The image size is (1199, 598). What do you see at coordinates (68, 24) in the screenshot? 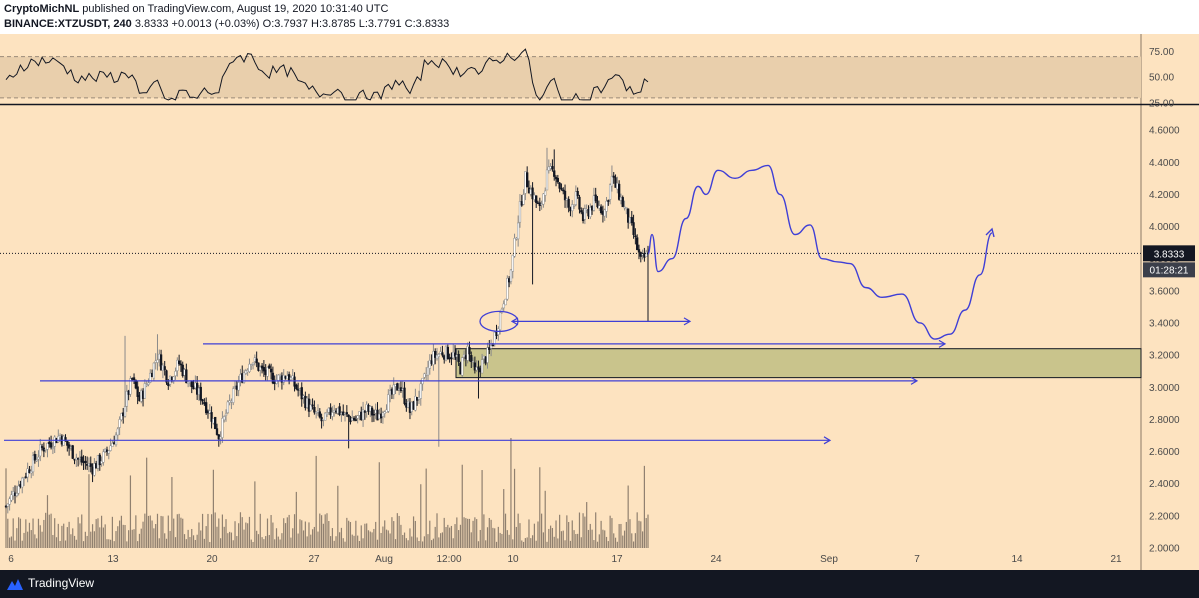
I see `symbol-label: BINANCE:XTZUSDT, 240` at bounding box center [68, 24].